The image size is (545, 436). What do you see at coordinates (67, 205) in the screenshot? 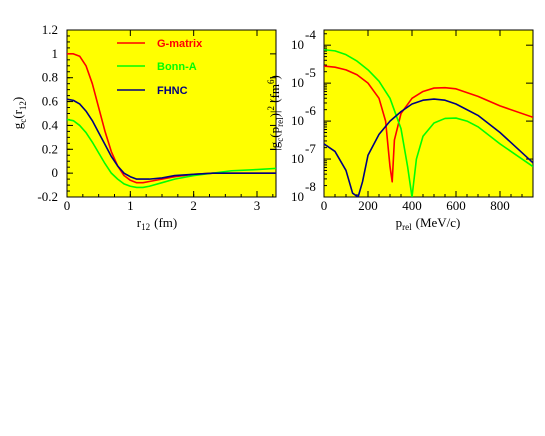
I see `left-x-tick-label: 0` at bounding box center [67, 205].